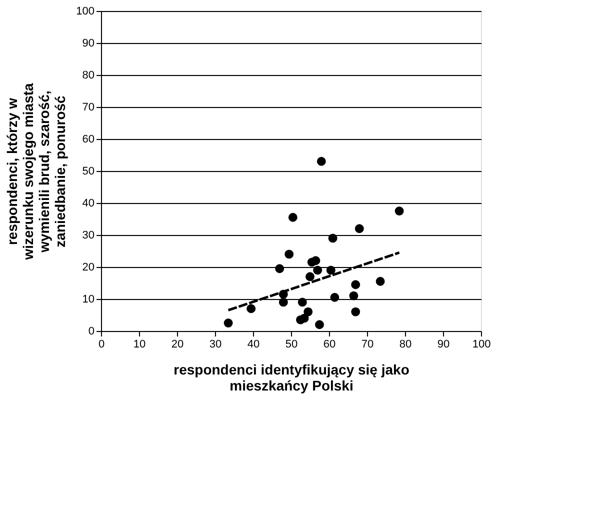  Describe the element at coordinates (88, 108) in the screenshot. I see `y-tick-label: 70` at that location.